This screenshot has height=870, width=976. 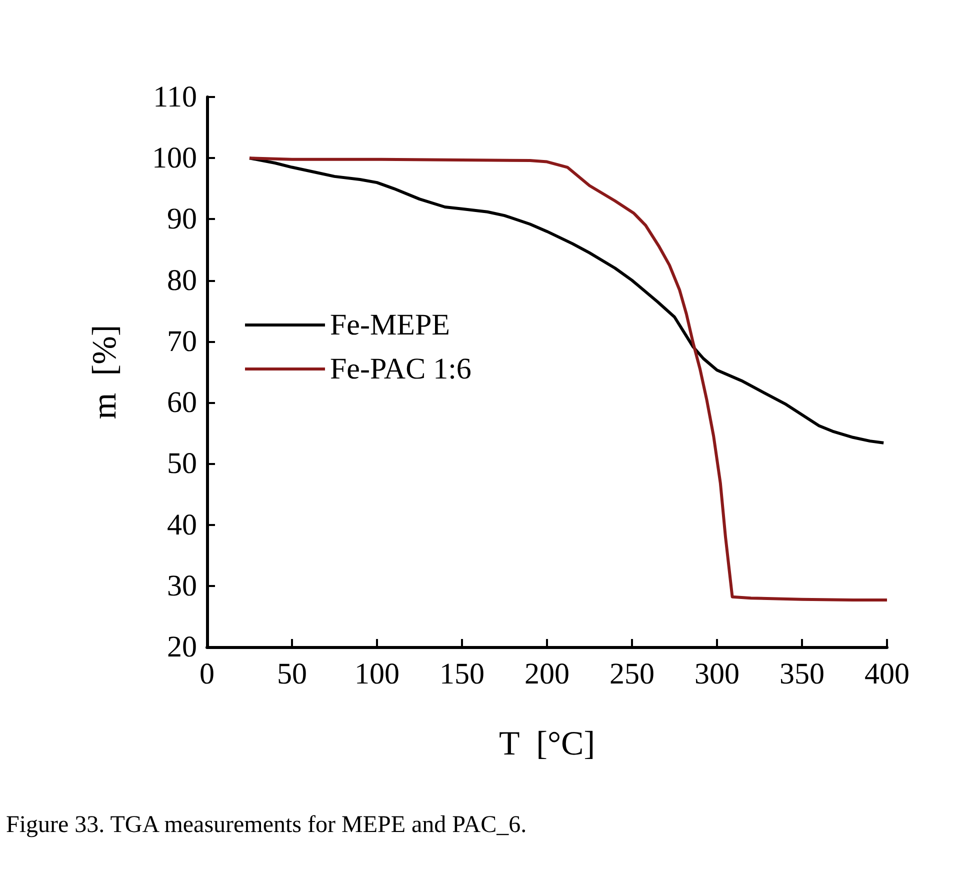 I want to click on y-tick-label: 110, so click(x=175, y=97).